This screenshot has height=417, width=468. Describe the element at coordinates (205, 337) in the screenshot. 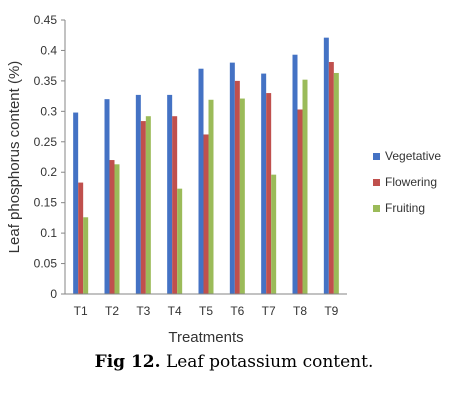

I see `x-axis-title: Treatments` at that location.